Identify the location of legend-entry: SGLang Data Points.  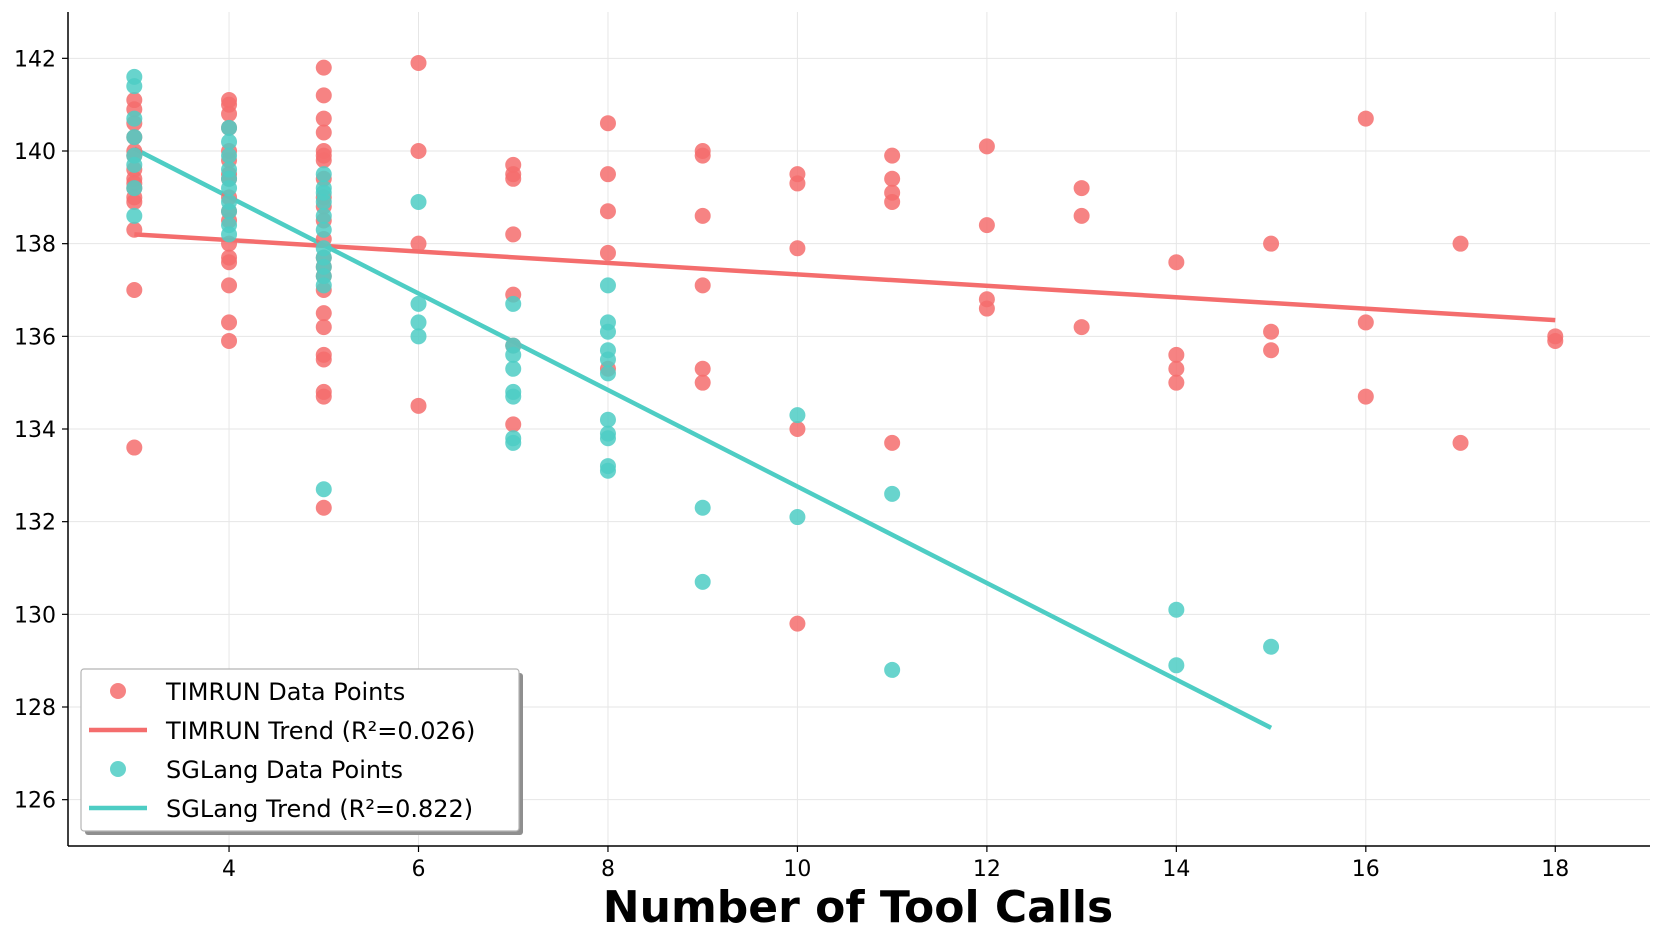
(256, 770).